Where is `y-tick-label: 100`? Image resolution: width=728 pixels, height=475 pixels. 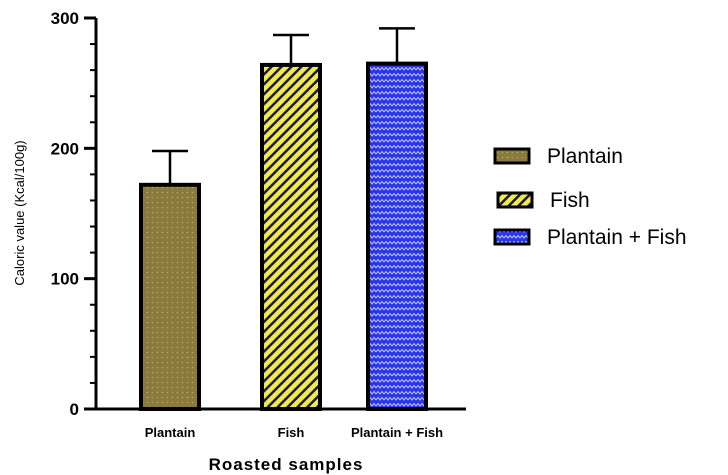 y-tick-label: 100 is located at coordinates (65, 279).